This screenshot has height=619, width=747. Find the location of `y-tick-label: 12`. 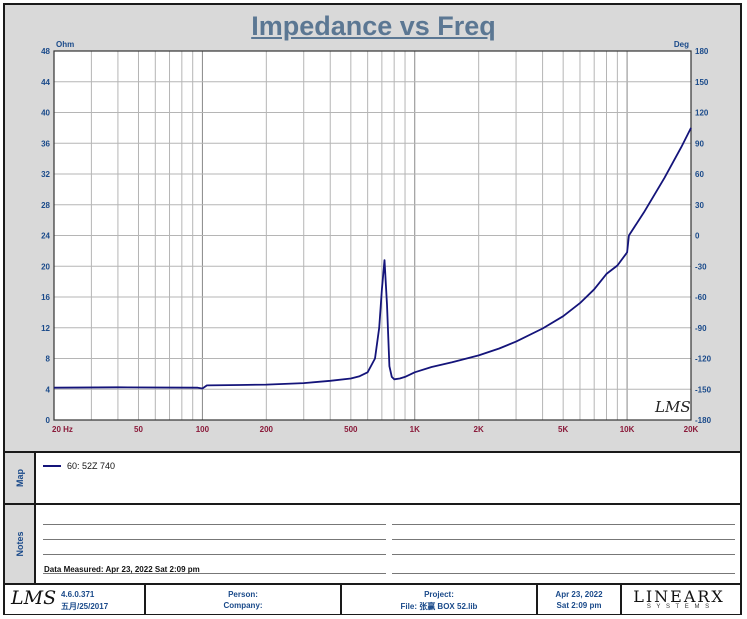

y-tick-label: 12 is located at coordinates (45, 328).